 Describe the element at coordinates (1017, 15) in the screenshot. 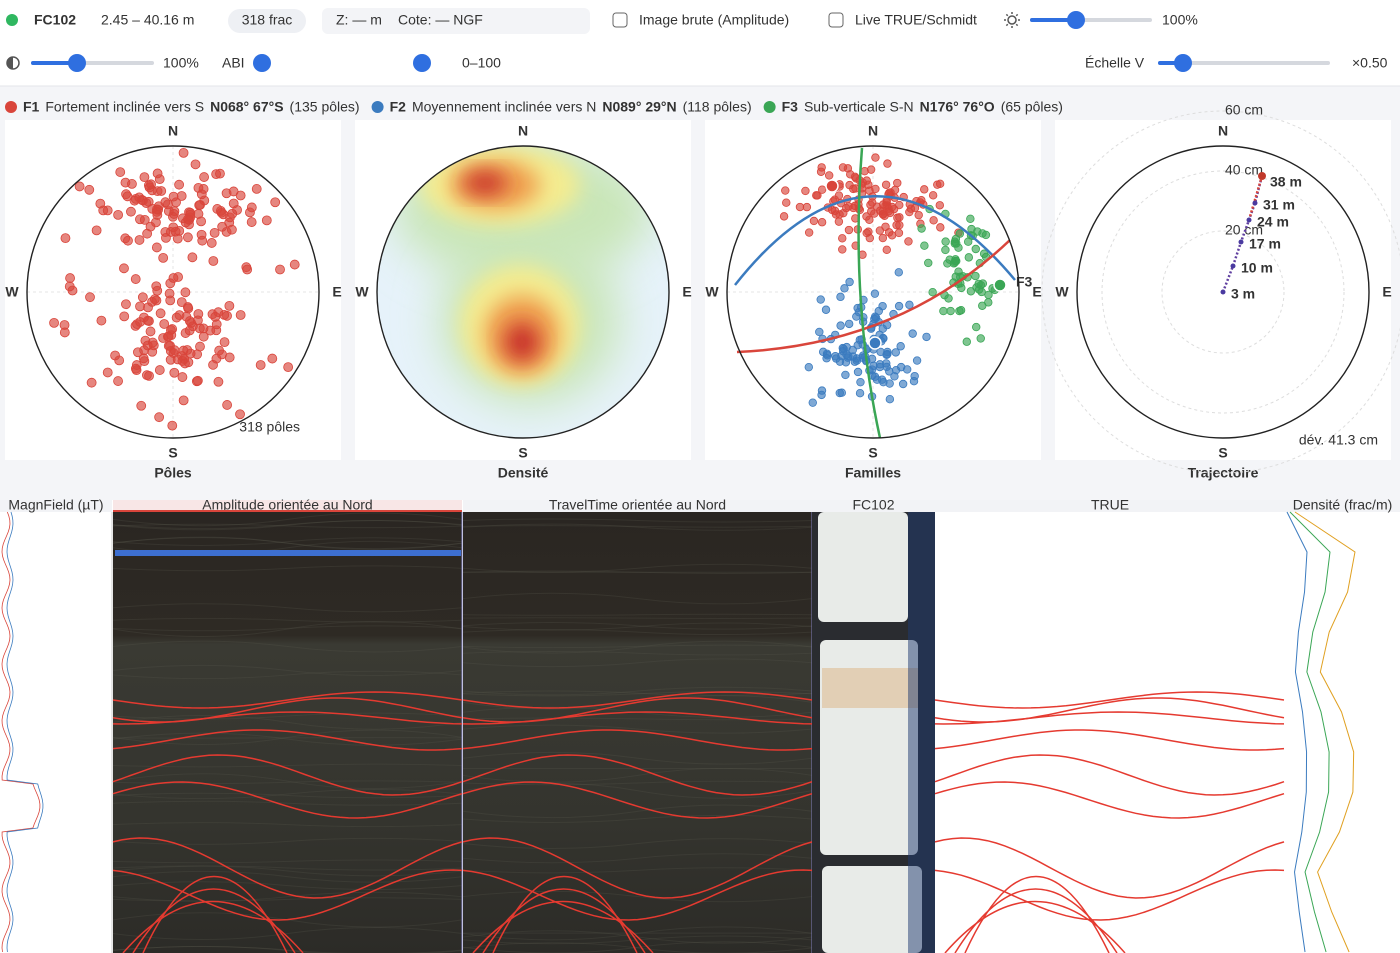

I see `sun-ray` at that location.